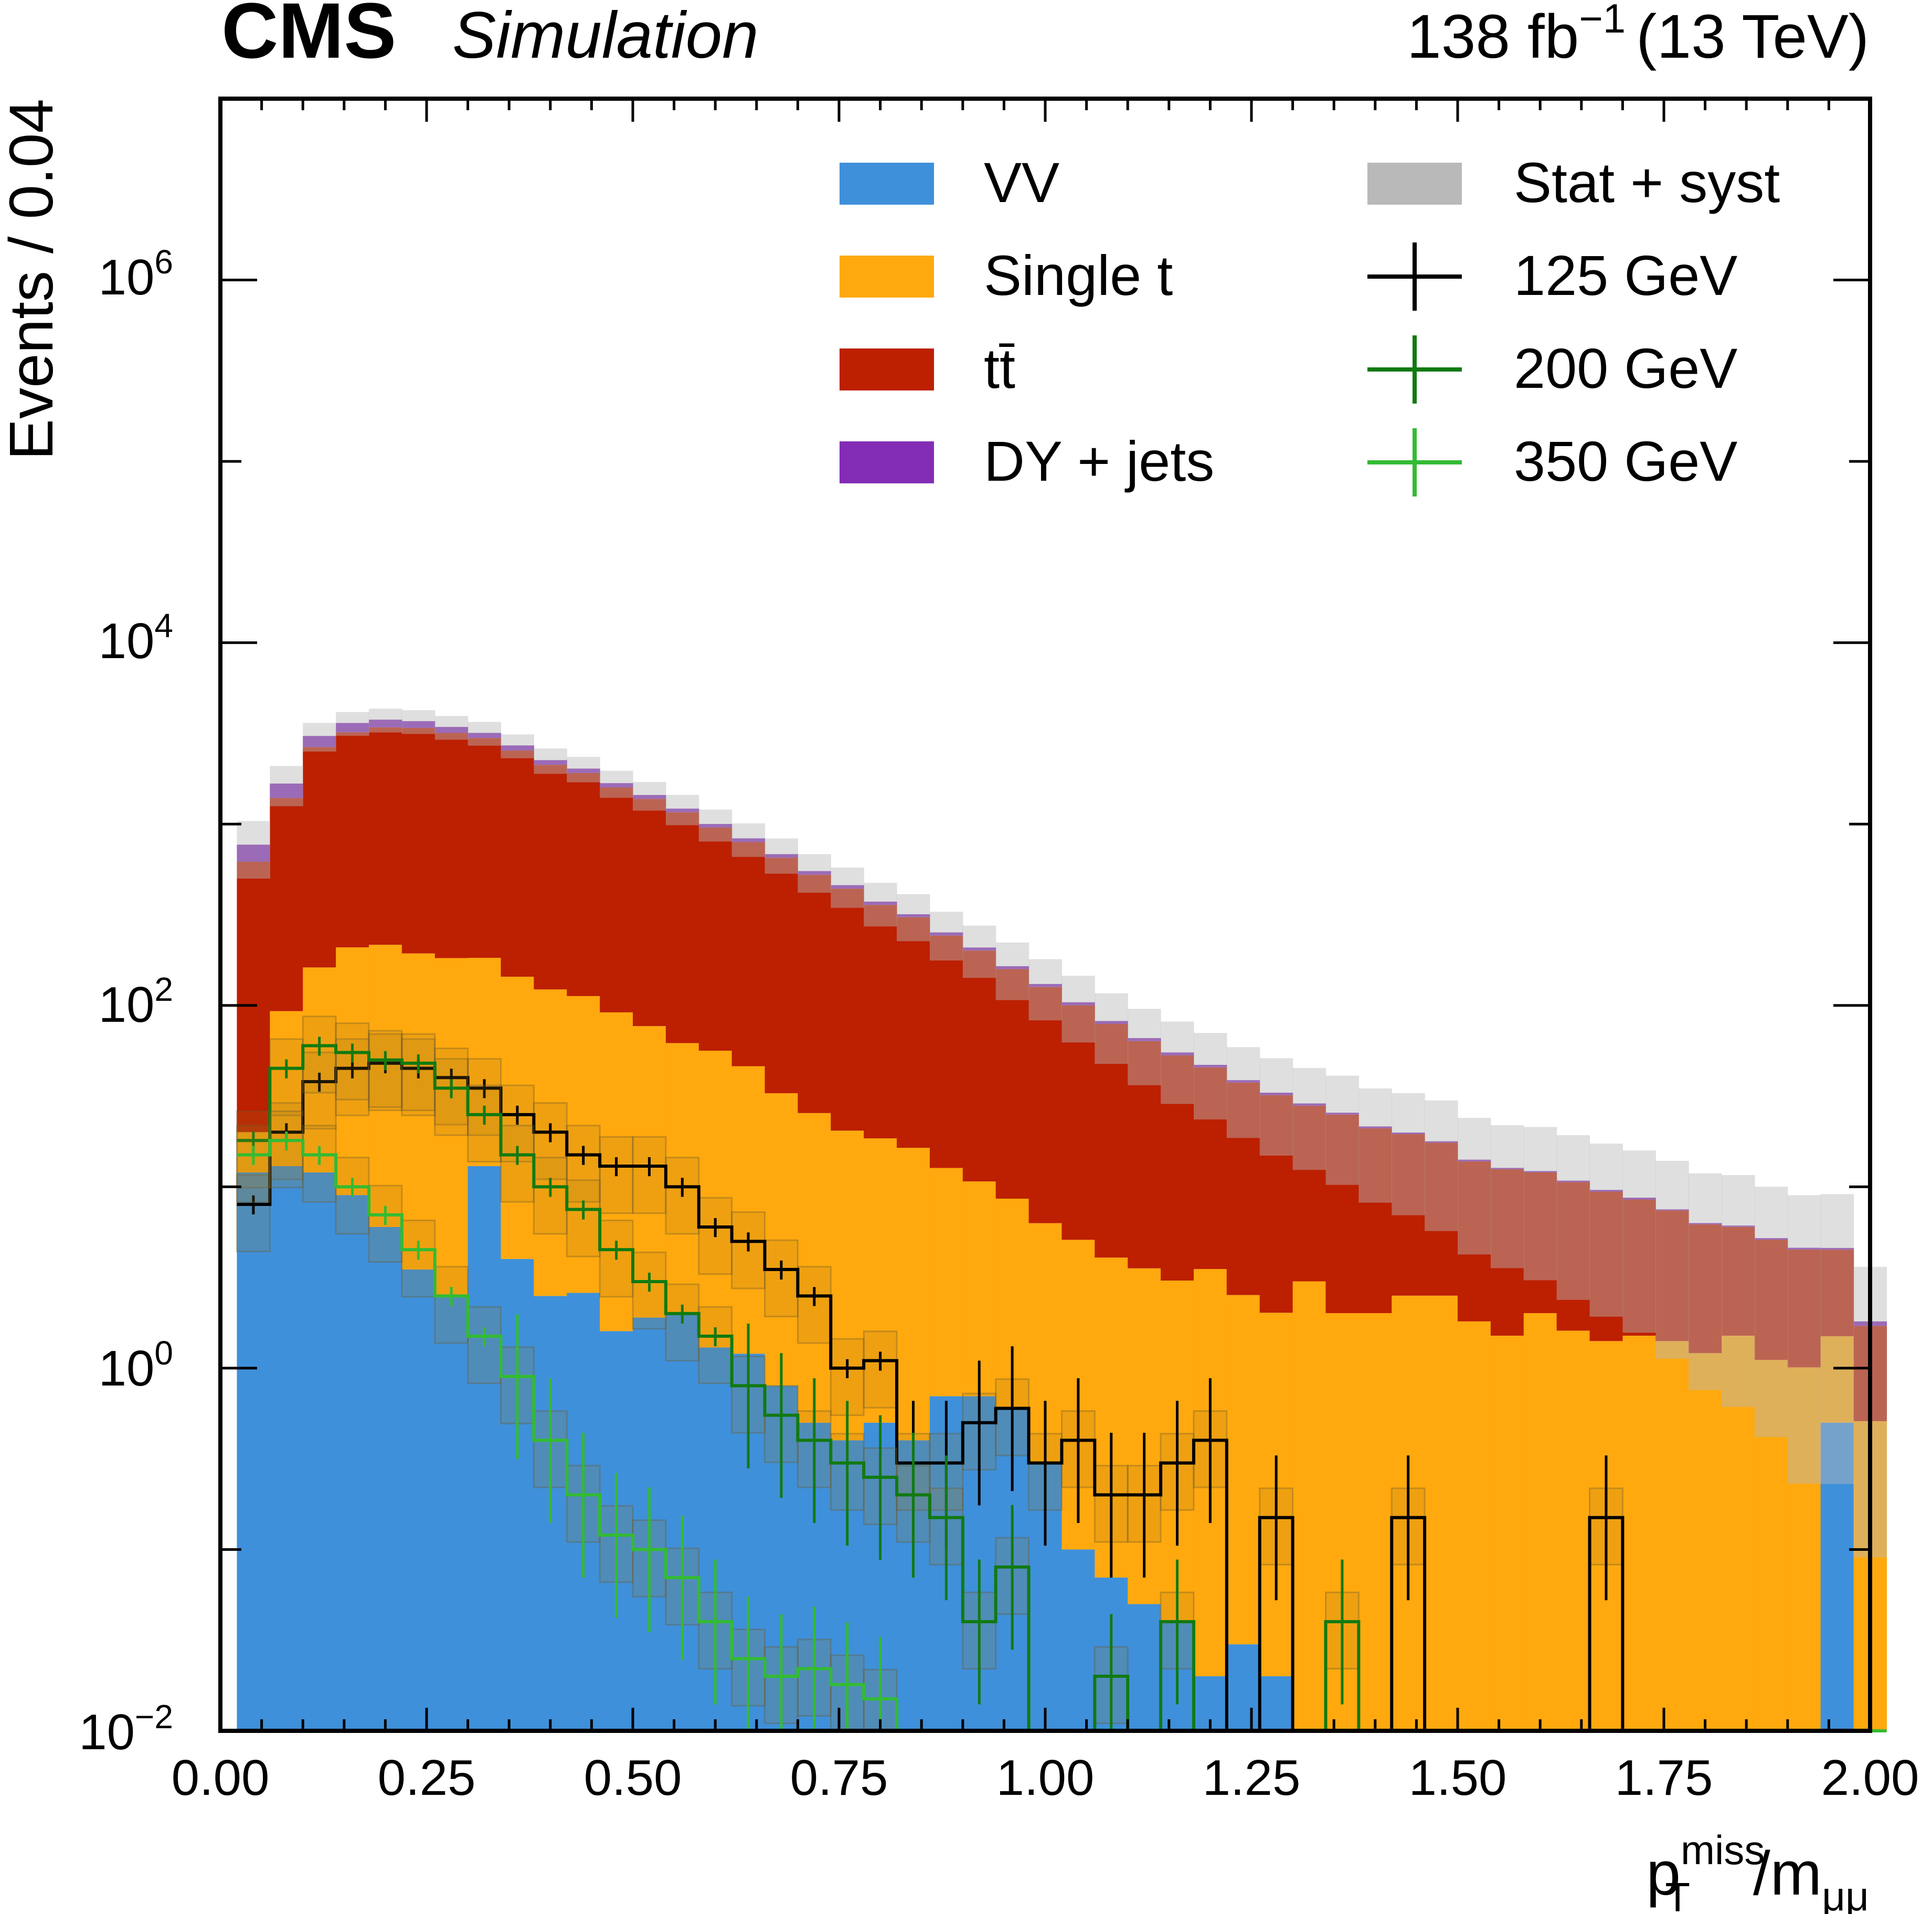  Describe the element at coordinates (1625, 368) in the screenshot. I see `legend-label-200: 200 GeV` at that location.